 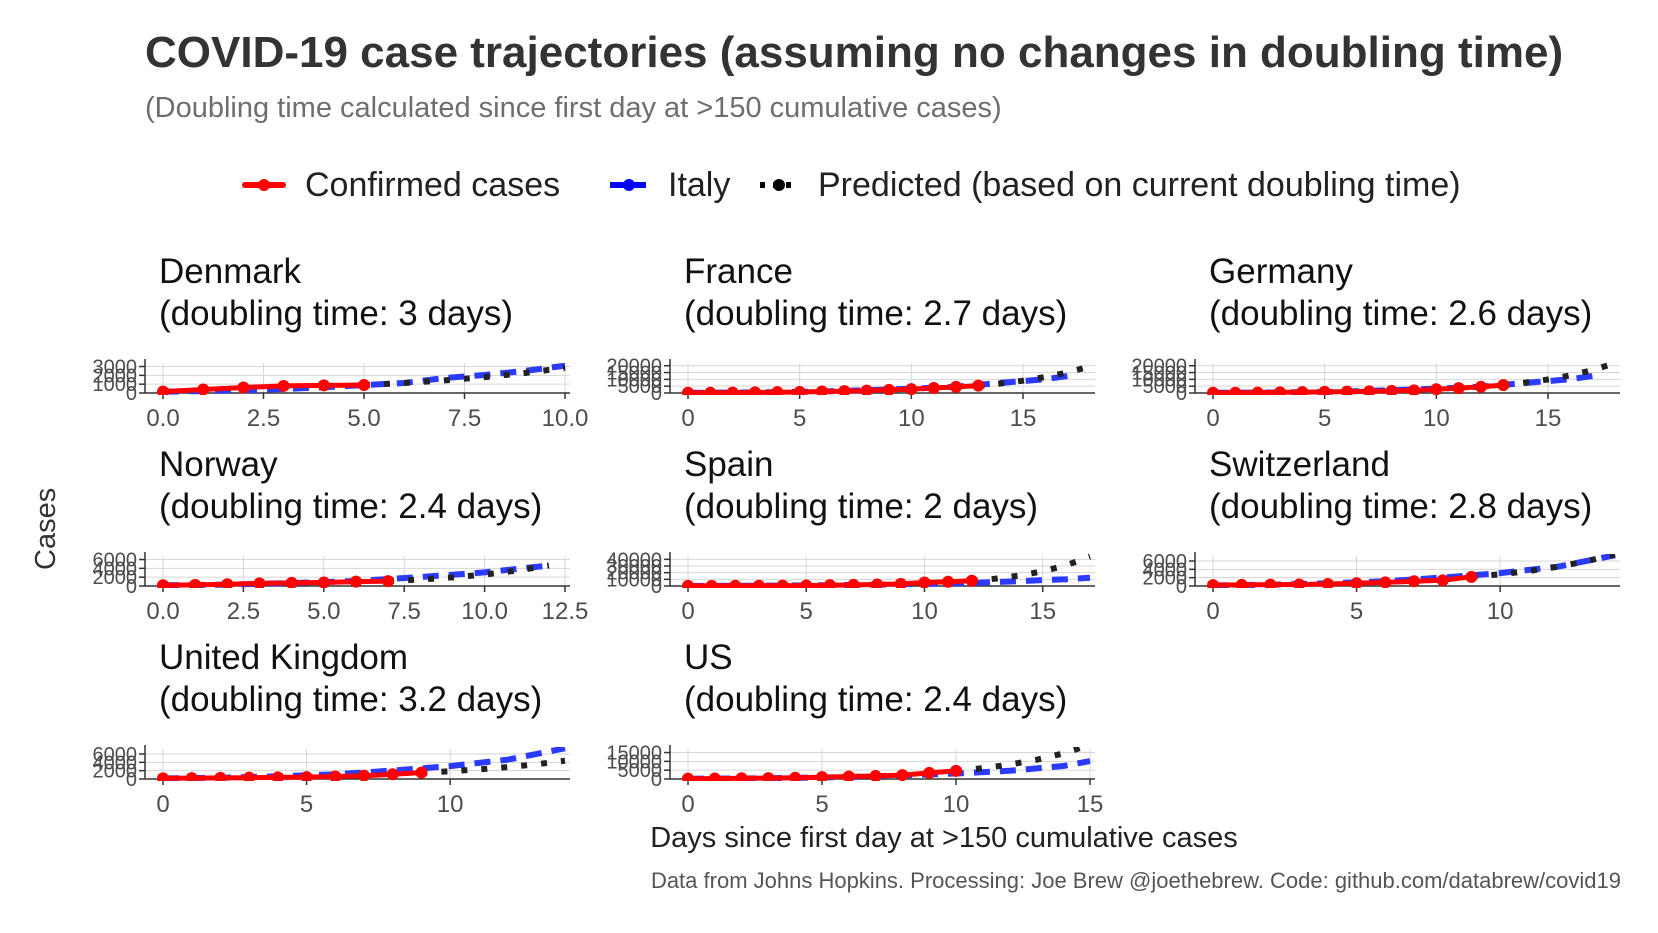 I want to click on panel-title: Switzerland, so click(x=1299, y=464).